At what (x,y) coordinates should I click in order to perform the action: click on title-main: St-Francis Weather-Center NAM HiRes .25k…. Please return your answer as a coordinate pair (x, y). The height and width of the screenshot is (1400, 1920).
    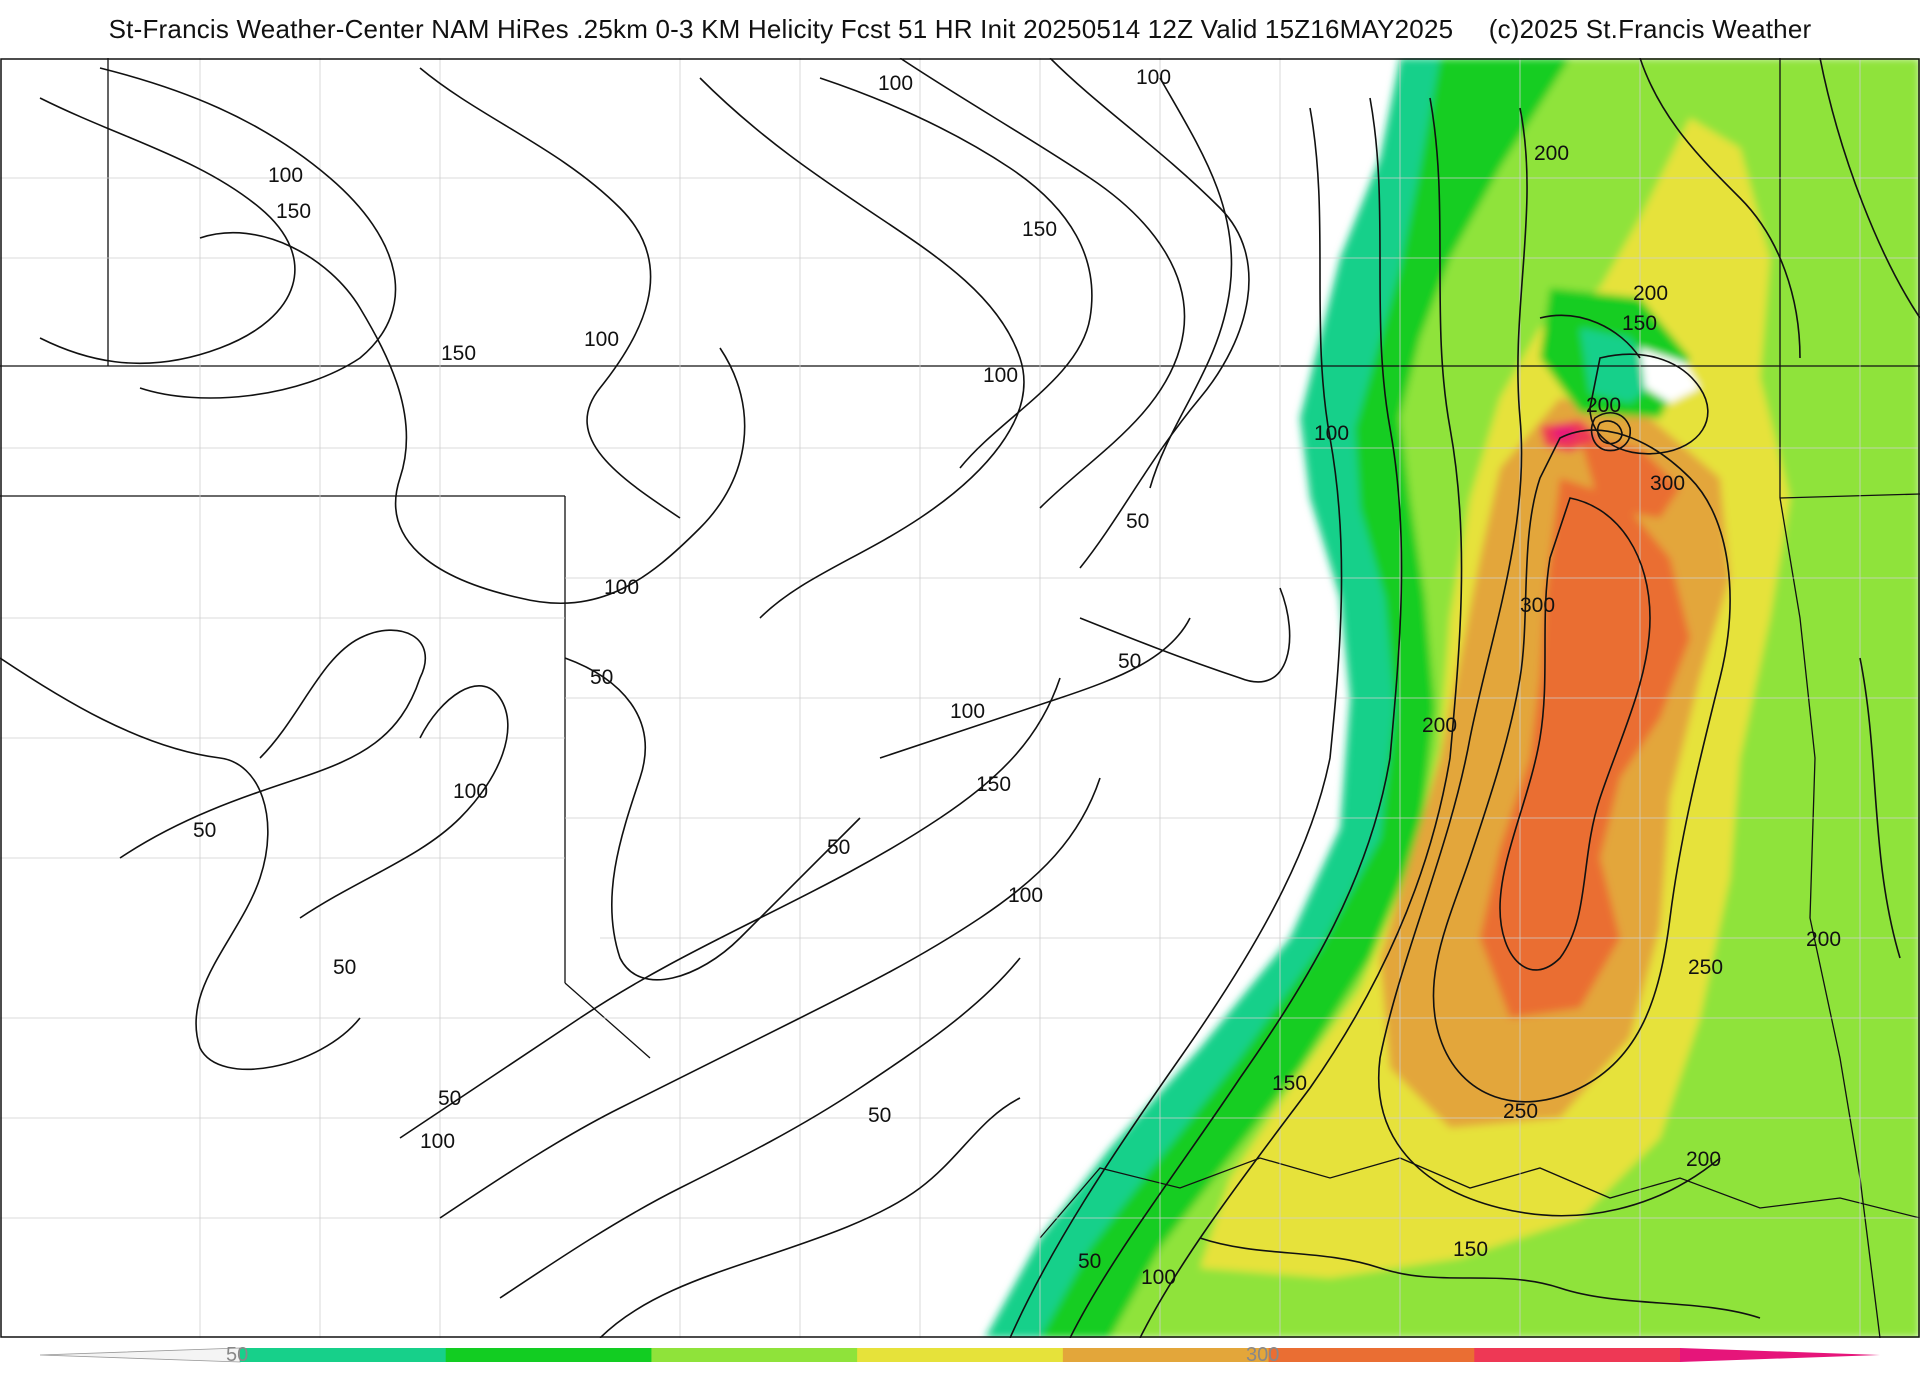
    Looking at the image, I should click on (781, 29).